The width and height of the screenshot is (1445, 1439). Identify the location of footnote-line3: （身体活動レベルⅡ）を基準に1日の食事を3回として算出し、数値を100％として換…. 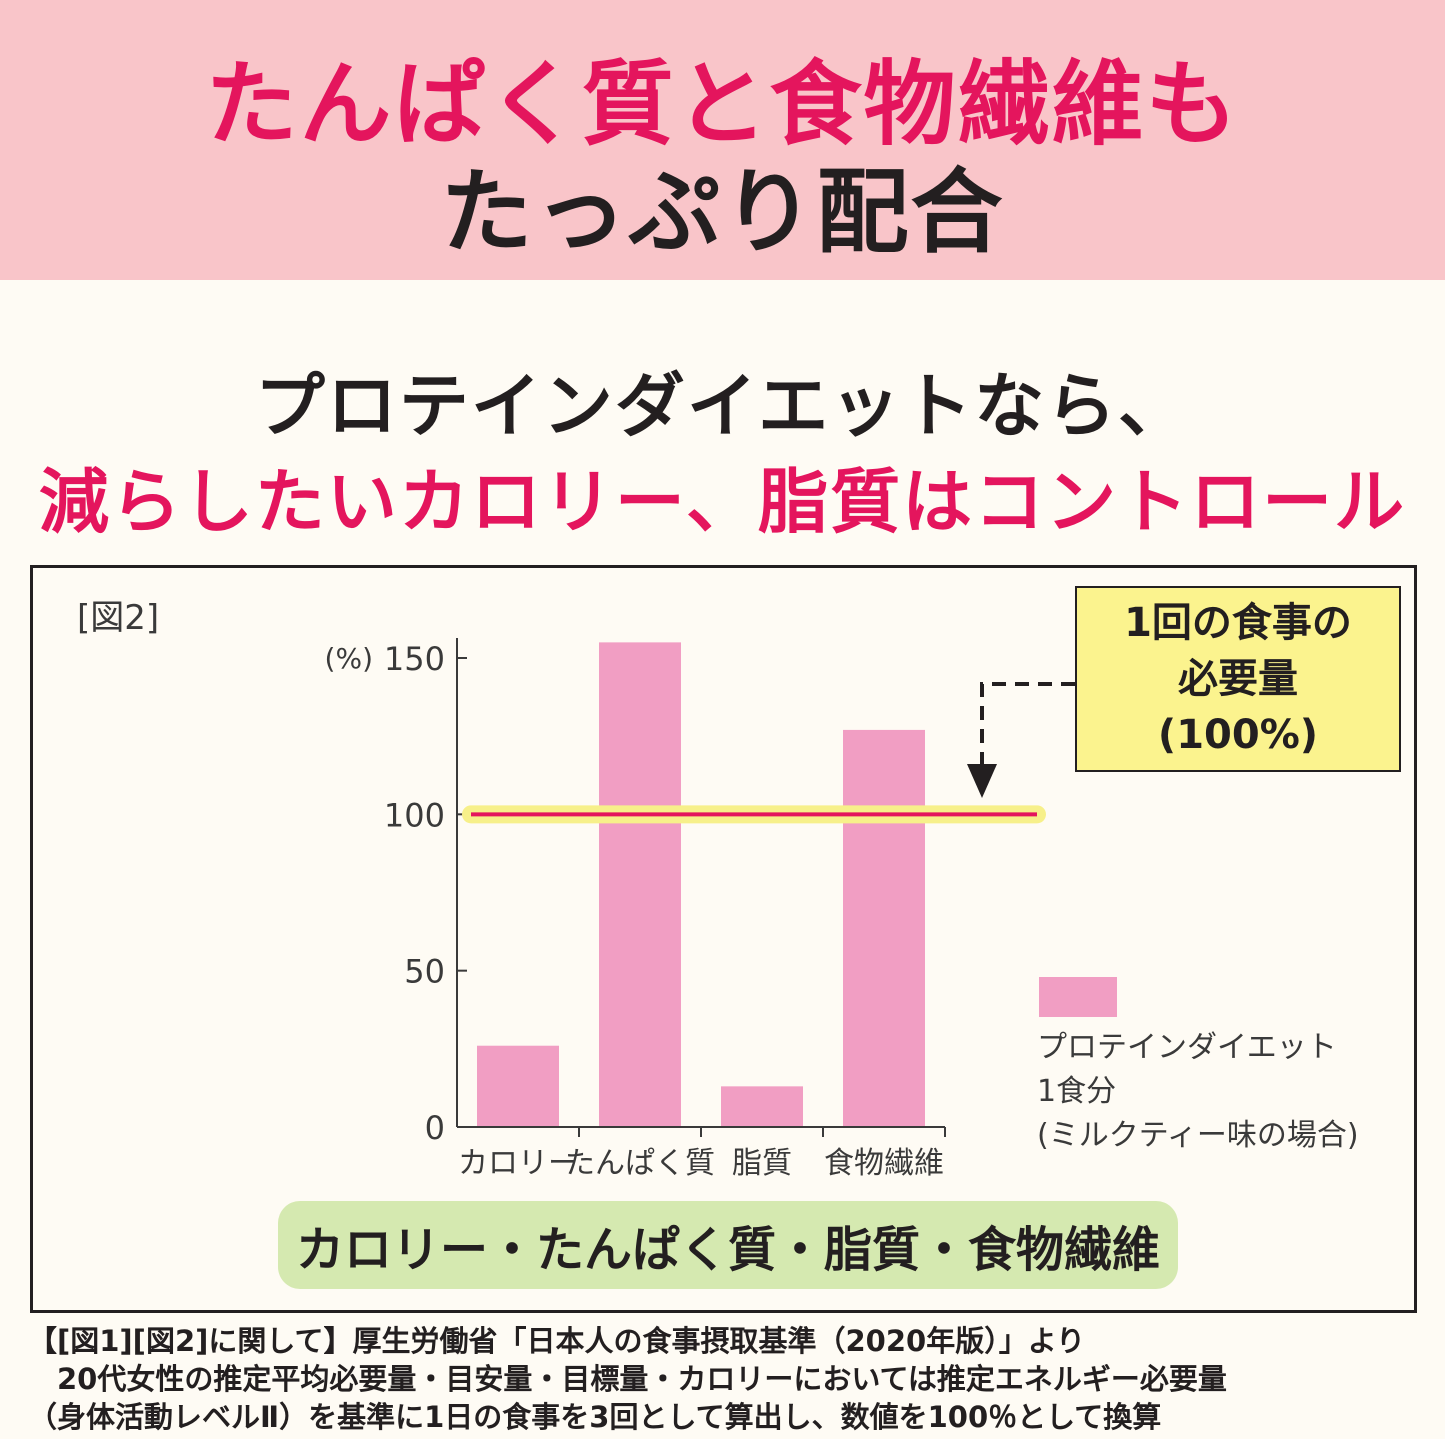
(595, 1417).